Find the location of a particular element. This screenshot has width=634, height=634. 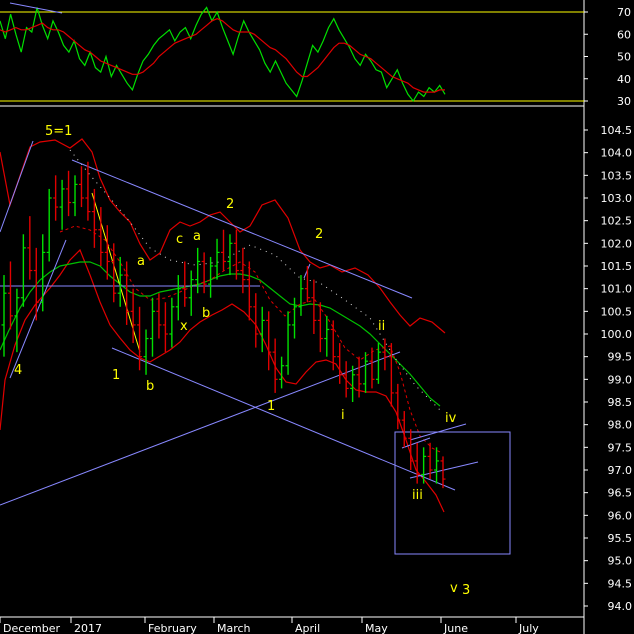

wave-label-2b: 2 is located at coordinates (319, 234).